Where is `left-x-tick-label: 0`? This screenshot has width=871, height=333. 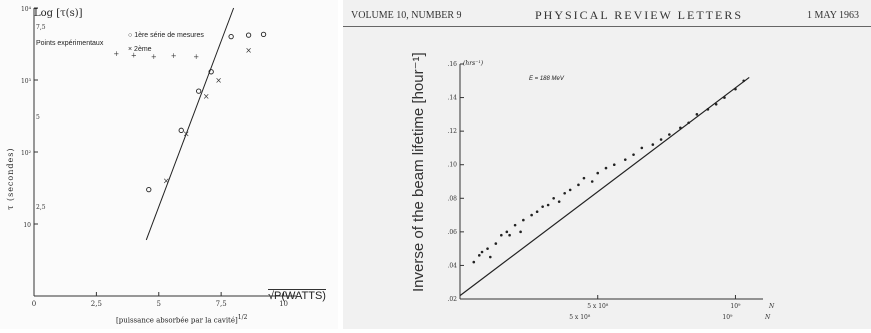 left-x-tick-label: 0 is located at coordinates (34, 304).